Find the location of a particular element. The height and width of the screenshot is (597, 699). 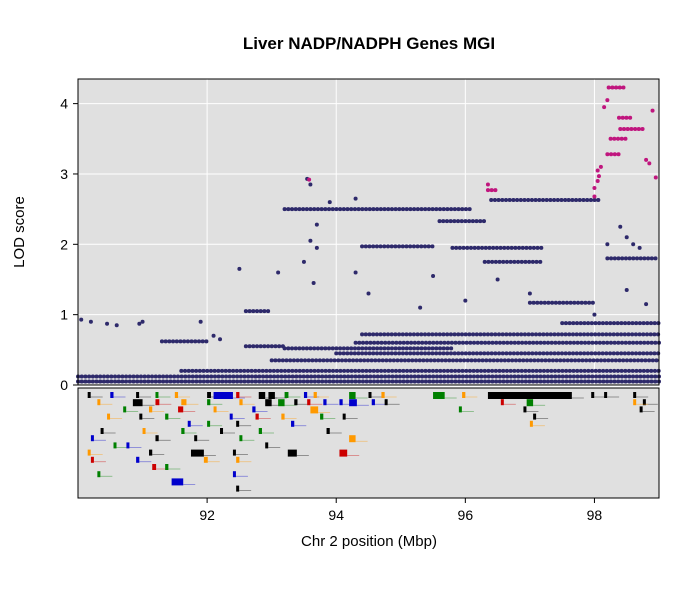

x-tick-label-2: 96 is located at coordinates (466, 515).